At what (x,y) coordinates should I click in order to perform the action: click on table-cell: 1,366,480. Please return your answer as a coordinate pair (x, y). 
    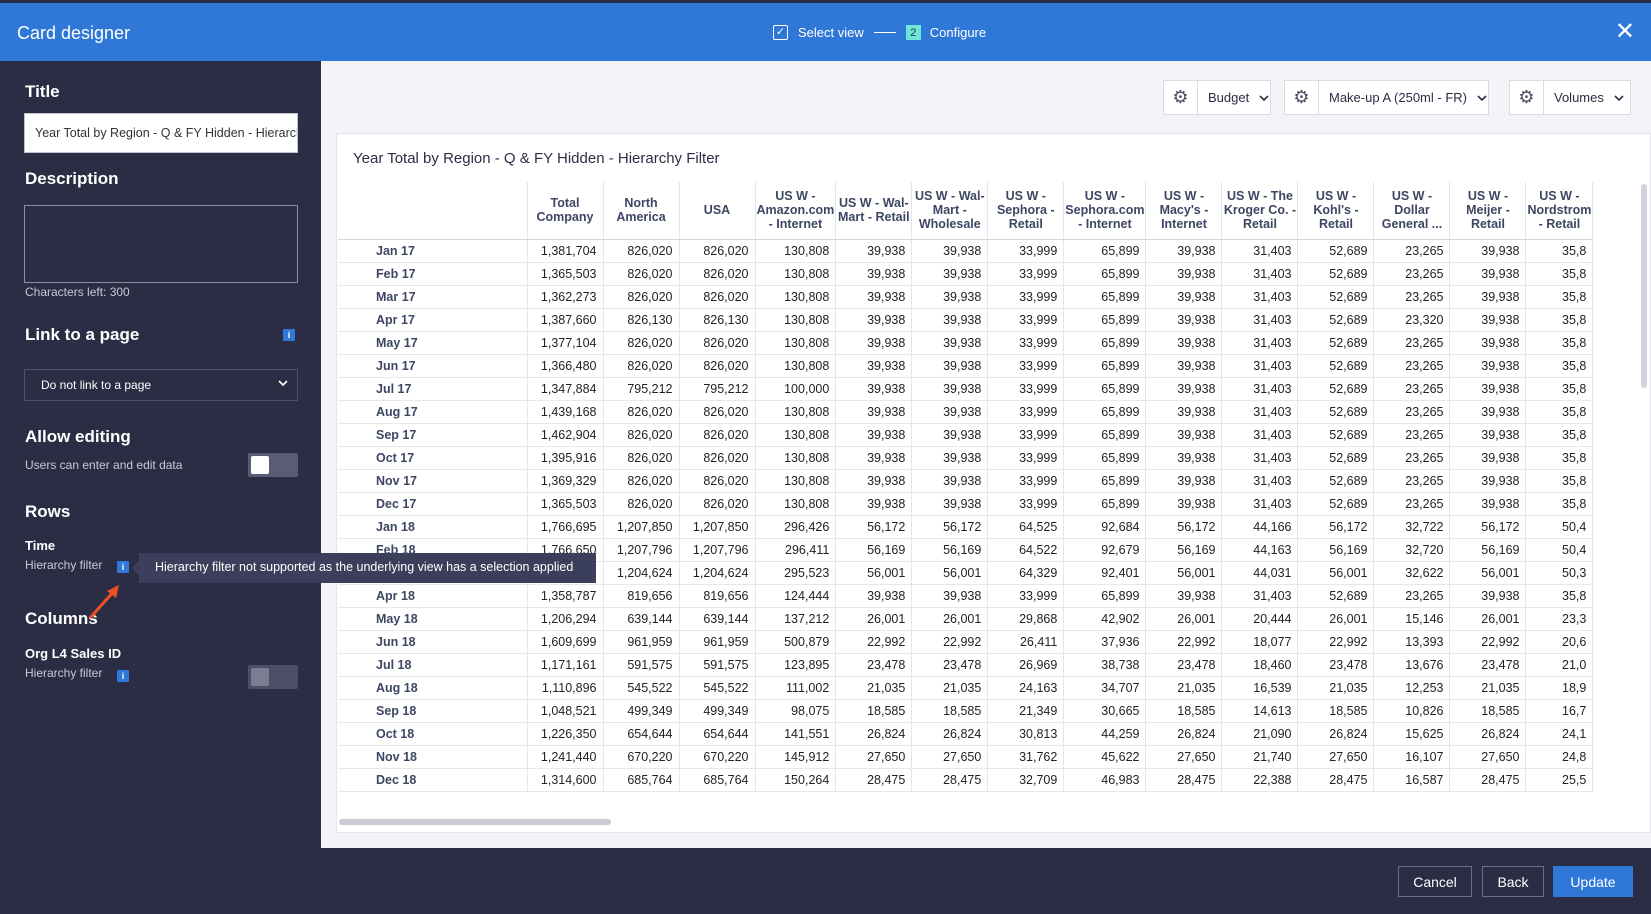
    Looking at the image, I should click on (565, 366).